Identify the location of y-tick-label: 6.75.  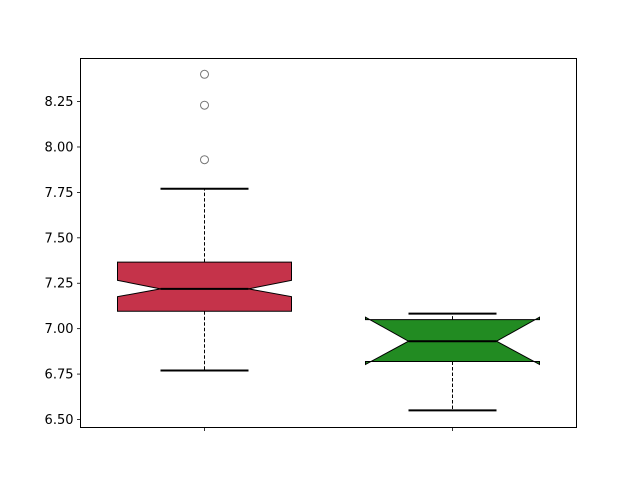
(59, 375).